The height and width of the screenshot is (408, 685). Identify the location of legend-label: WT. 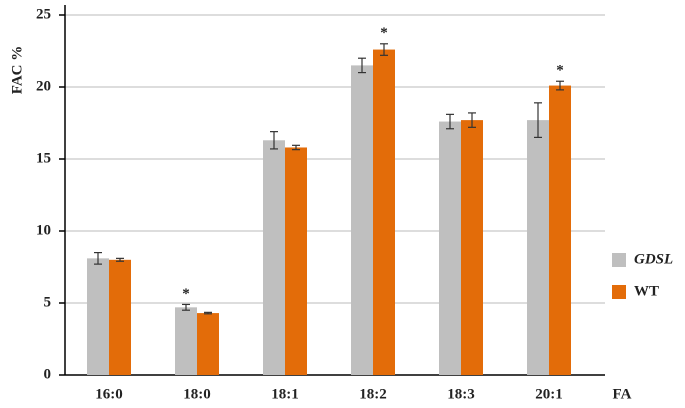
(646, 291).